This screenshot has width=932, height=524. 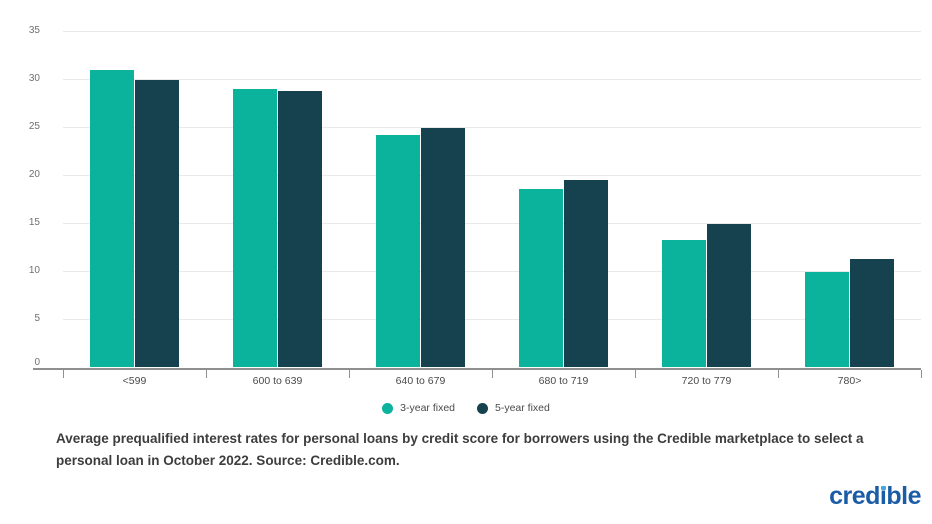 What do you see at coordinates (37, 318) in the screenshot?
I see `y-axis-tick-label: 5` at bounding box center [37, 318].